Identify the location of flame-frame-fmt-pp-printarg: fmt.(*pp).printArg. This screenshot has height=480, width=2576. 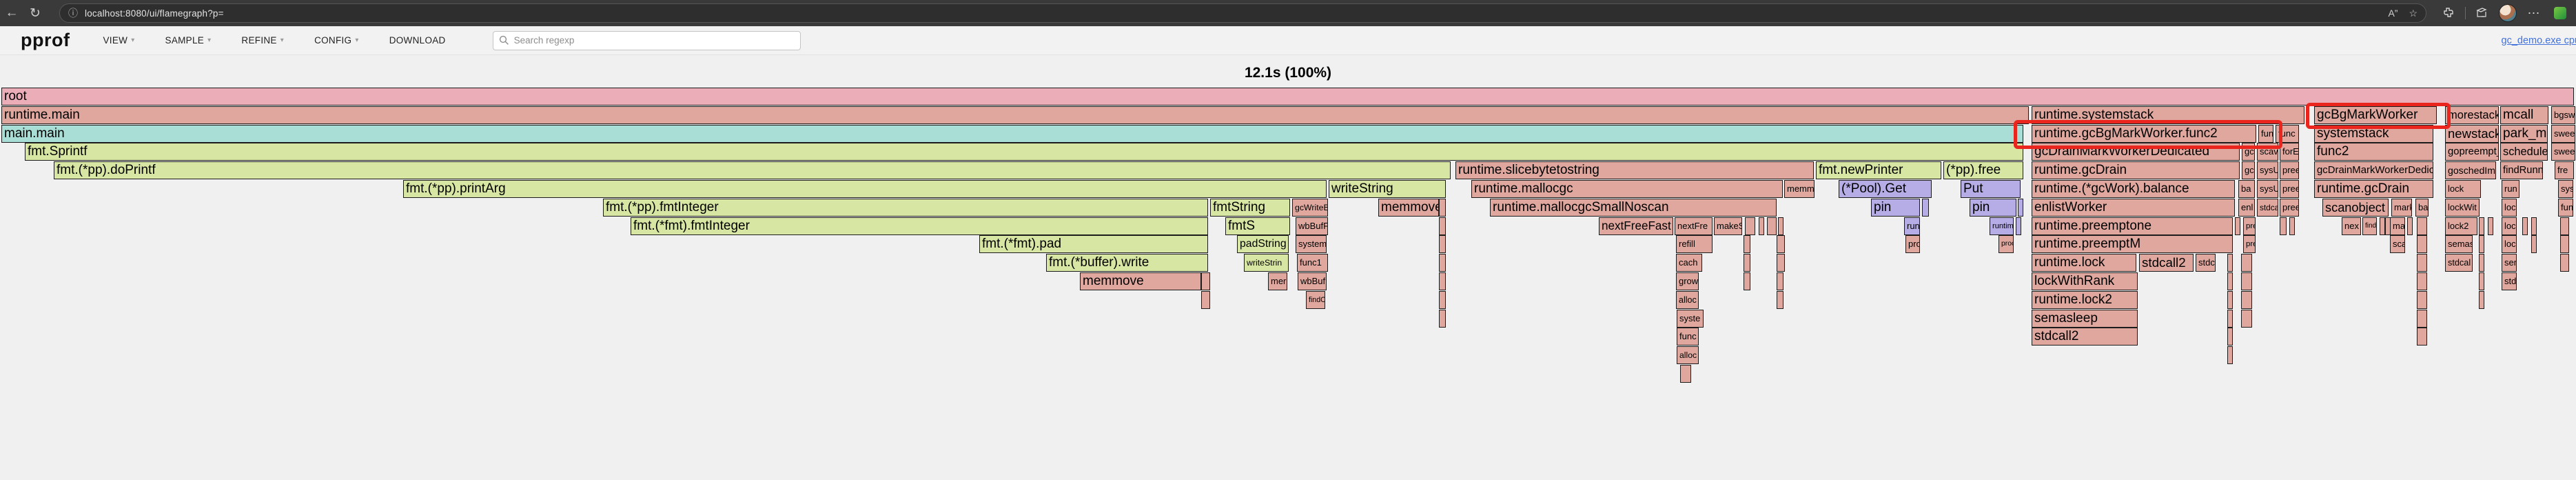
(865, 189).